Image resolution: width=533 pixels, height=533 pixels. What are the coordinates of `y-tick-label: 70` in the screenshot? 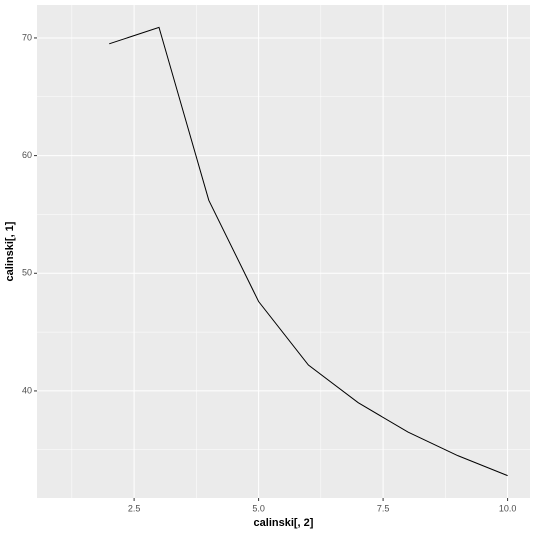 It's located at (27, 37).